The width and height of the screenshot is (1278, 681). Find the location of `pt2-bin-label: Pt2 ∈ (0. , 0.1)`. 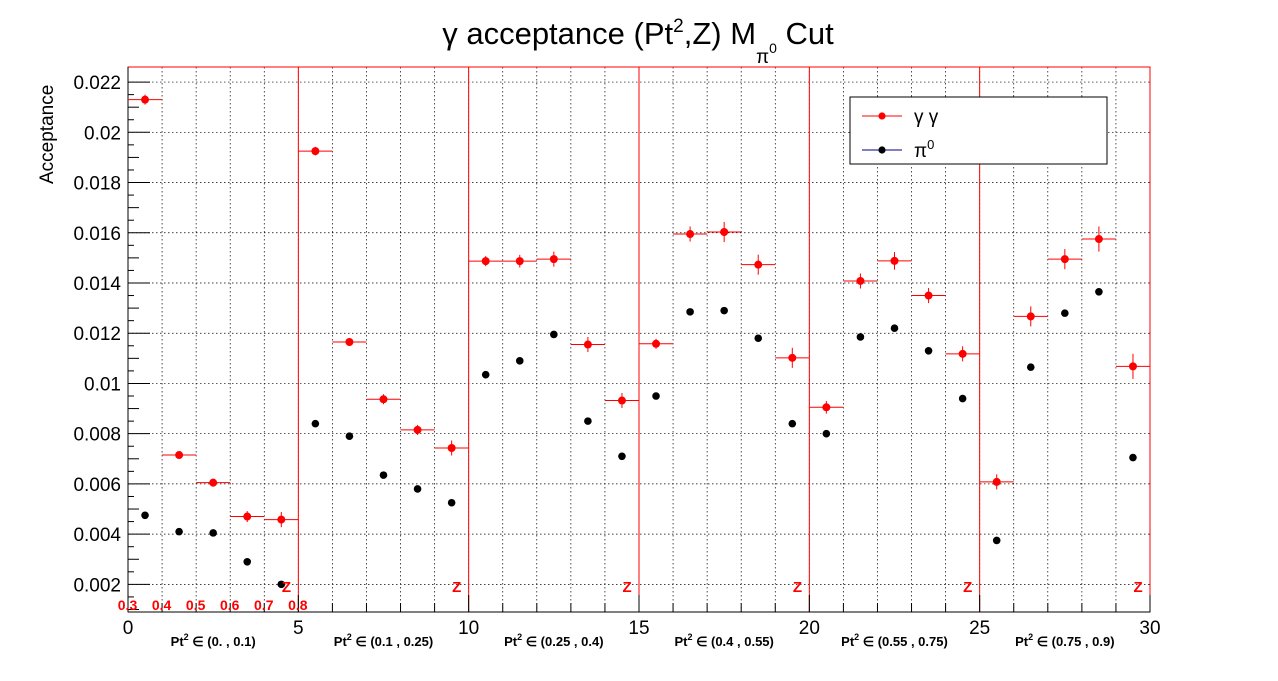

pt2-bin-label: Pt2 ∈ (0. , 0.1) is located at coordinates (213, 640).